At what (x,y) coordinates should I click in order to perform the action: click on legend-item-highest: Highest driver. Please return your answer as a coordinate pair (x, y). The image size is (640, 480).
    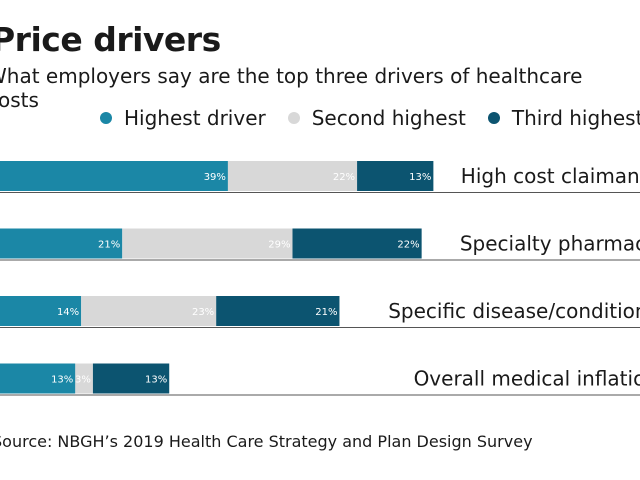
    Looking at the image, I should click on (183, 118).